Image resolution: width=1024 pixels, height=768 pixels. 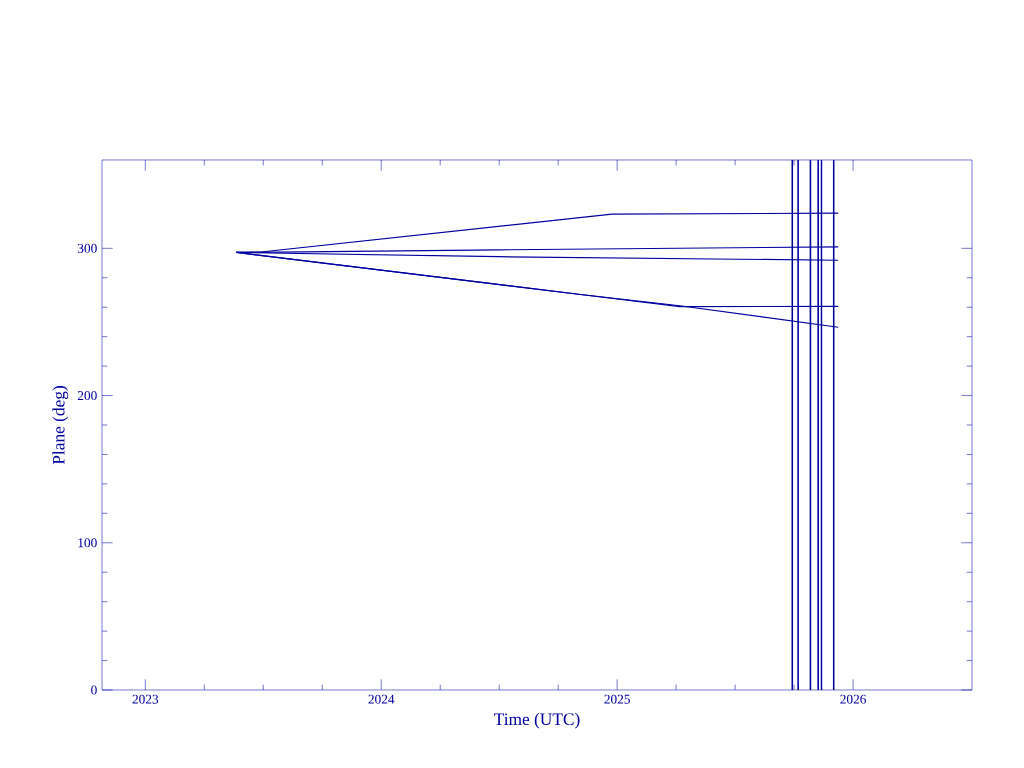 What do you see at coordinates (381, 699) in the screenshot?
I see `x-tick-label: 2024` at bounding box center [381, 699].